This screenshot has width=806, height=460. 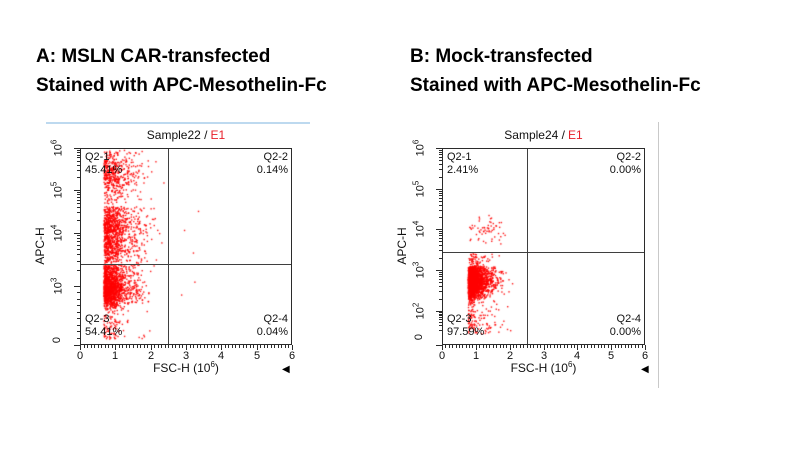 What do you see at coordinates (168, 246) in the screenshot?
I see `quadrant-gate-vertical` at bounding box center [168, 246].